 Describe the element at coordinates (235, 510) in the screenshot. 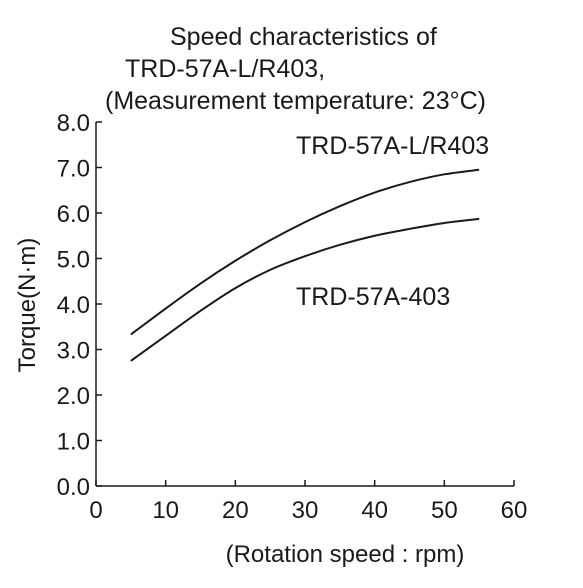

I see `x-tick-label: 20` at that location.